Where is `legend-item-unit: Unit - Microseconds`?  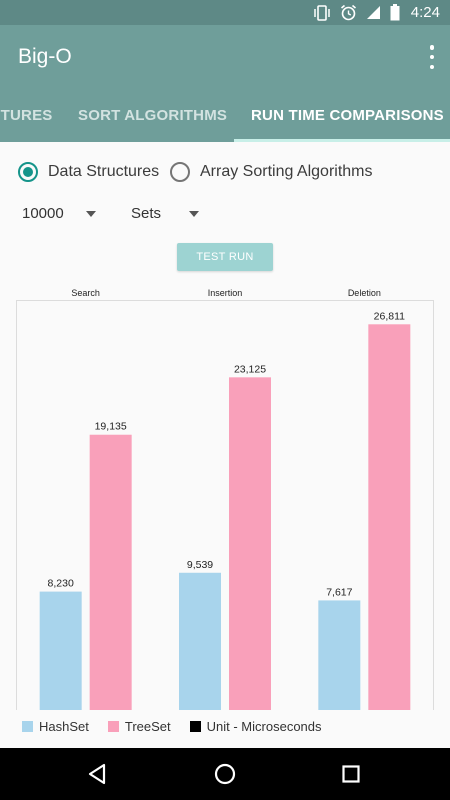 legend-item-unit: Unit - Microseconds is located at coordinates (255, 726).